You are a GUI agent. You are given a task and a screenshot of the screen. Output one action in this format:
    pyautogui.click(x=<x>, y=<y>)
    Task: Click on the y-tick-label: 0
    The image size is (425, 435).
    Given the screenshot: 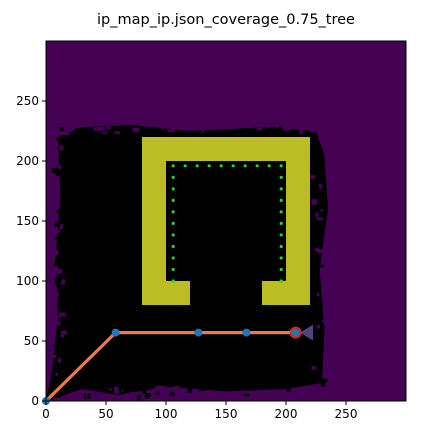 What is the action you would take?
    pyautogui.click(x=35, y=401)
    